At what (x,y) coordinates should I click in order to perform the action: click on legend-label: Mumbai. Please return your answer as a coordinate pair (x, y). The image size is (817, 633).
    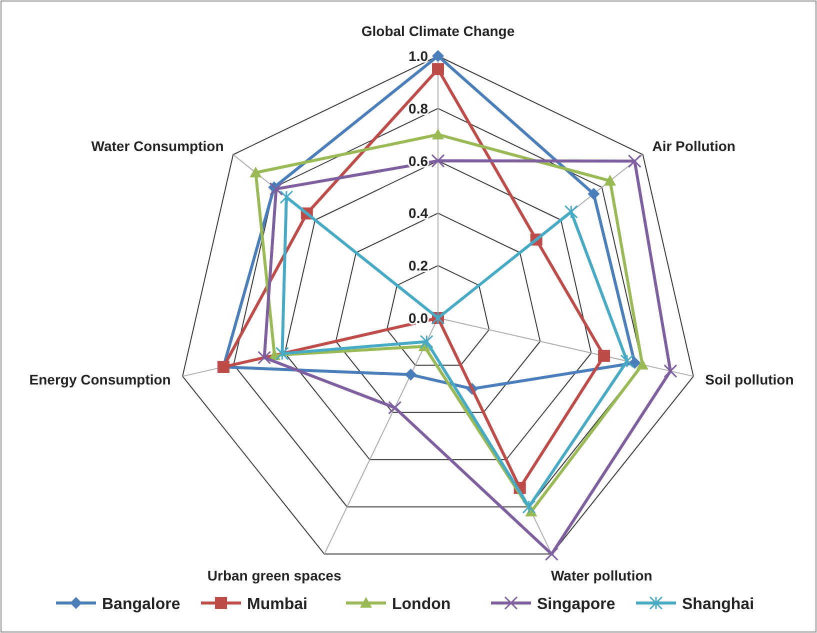
    Looking at the image, I should click on (277, 604).